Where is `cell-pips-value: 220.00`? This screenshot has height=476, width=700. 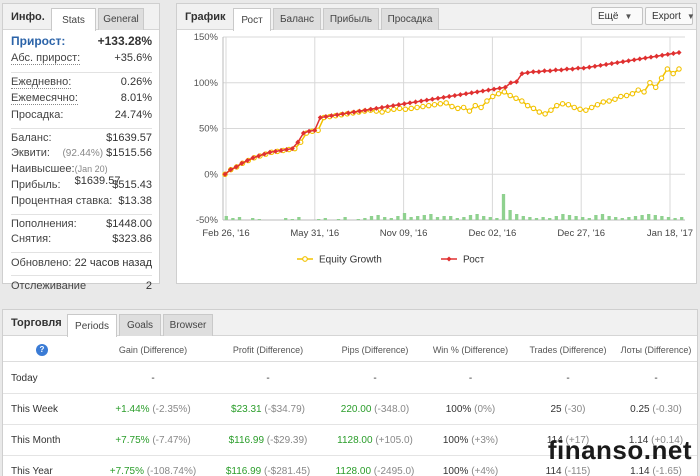
cell-pips-value: 220.00 is located at coordinates (356, 409).